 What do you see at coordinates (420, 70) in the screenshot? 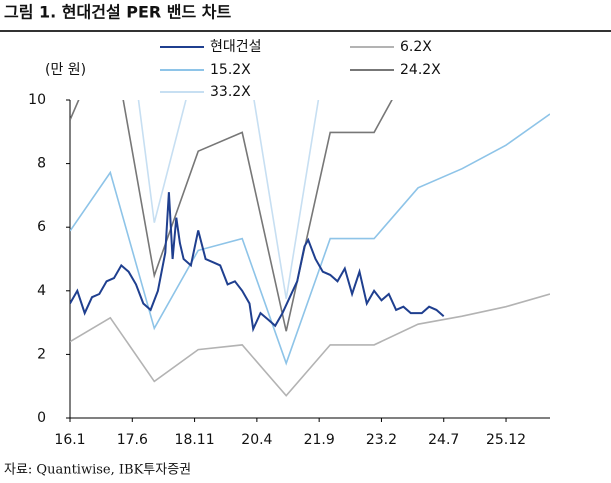
I see `legend-label: 24.2X` at bounding box center [420, 70].